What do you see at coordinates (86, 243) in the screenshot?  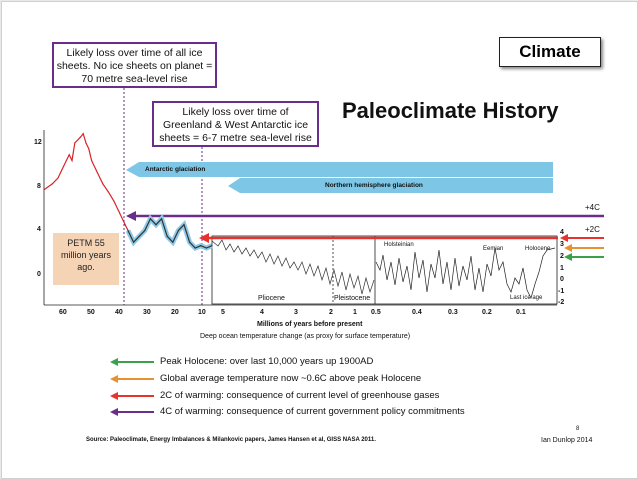 I see `petm-line: PETM 55` at bounding box center [86, 243].